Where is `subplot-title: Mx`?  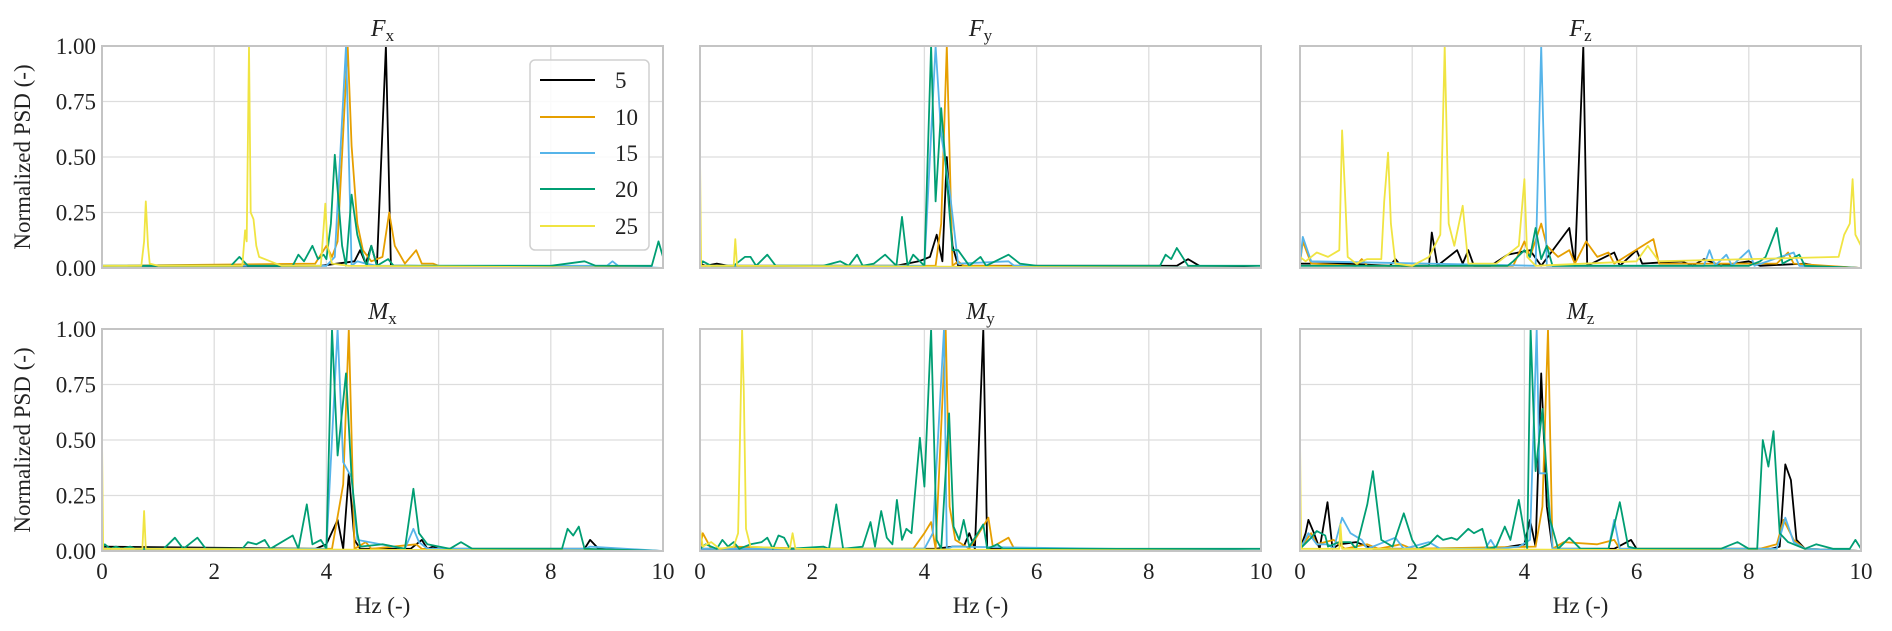 subplot-title: Mx is located at coordinates (382, 313).